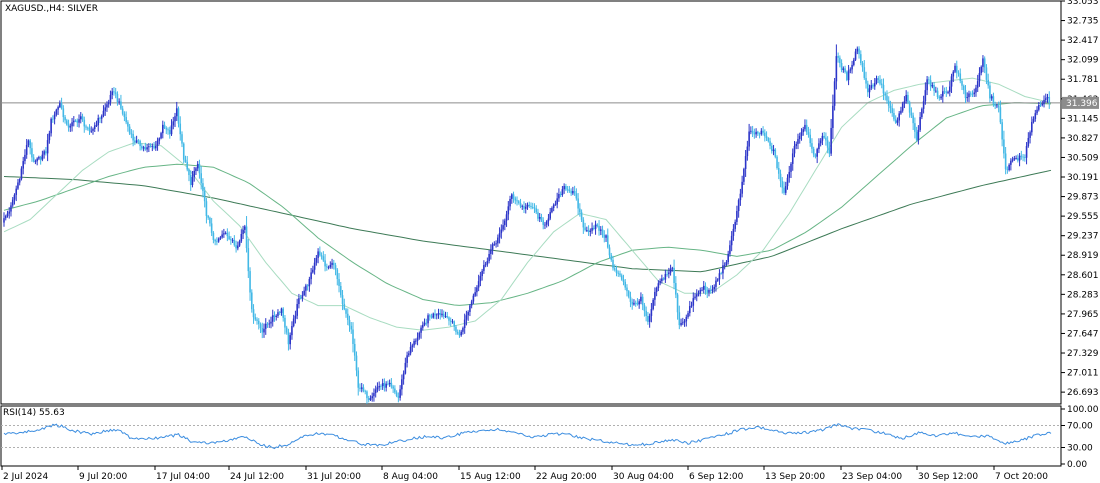 The height and width of the screenshot is (483, 1100). What do you see at coordinates (531, 436) in the screenshot?
I see `rsi-pane: RSI(14) 55.63` at bounding box center [531, 436].